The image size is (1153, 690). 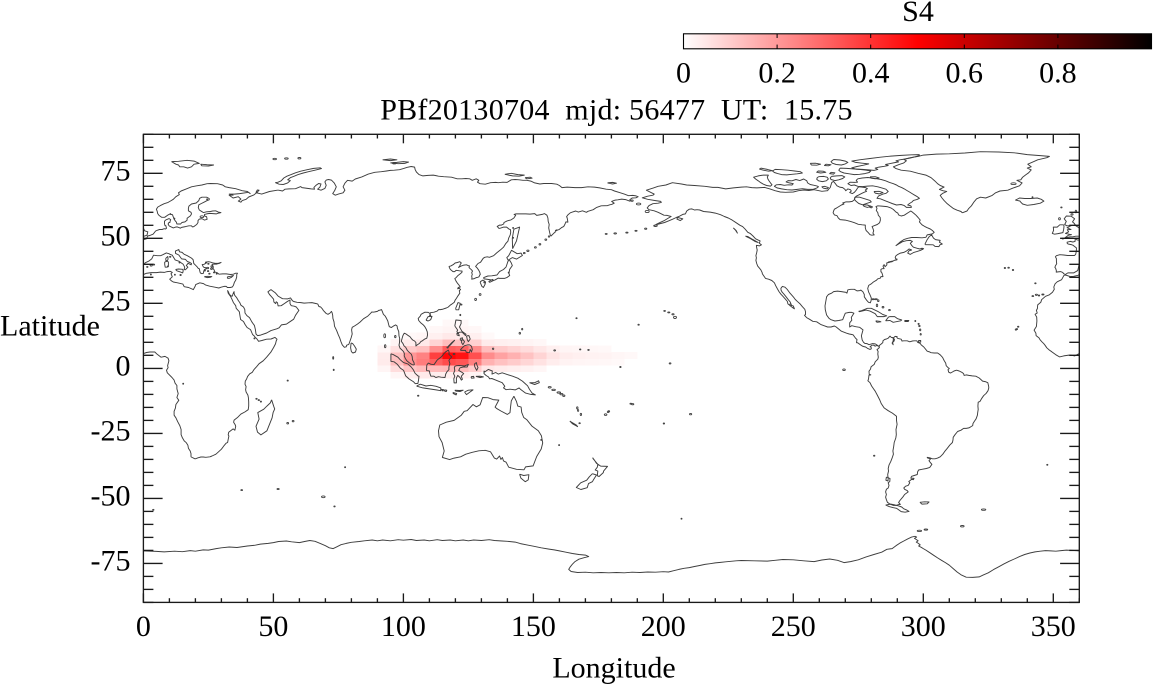 I want to click on svg-text: 0.6, so click(x=965, y=73).